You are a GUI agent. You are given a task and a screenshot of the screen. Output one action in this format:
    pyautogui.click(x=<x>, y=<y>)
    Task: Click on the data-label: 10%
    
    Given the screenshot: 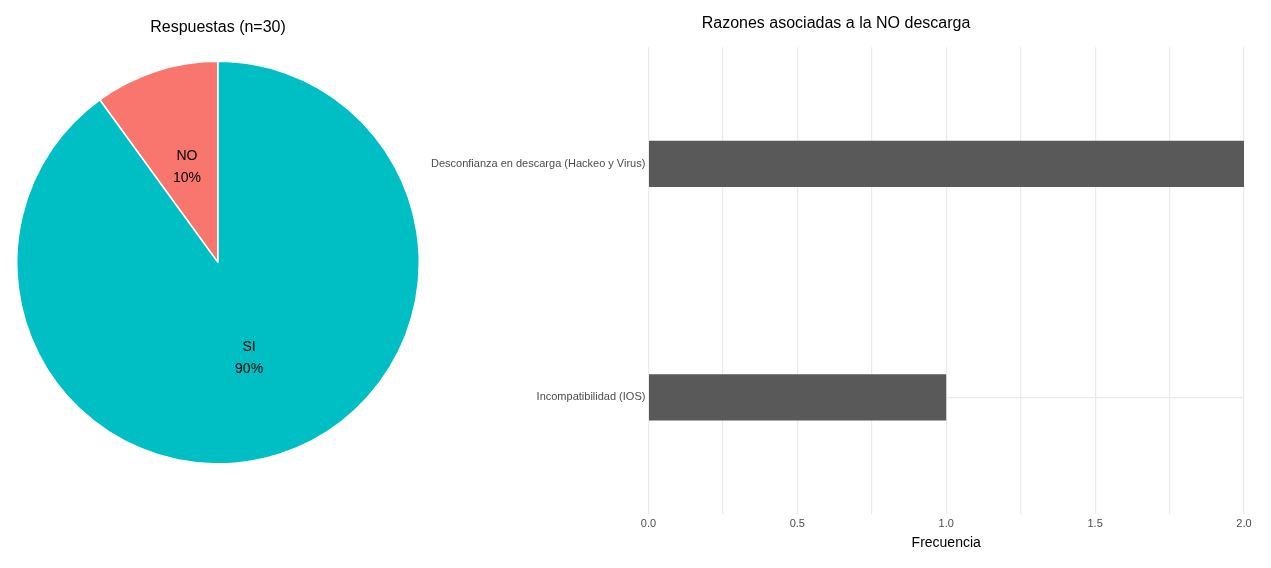 What is the action you would take?
    pyautogui.click(x=186, y=176)
    